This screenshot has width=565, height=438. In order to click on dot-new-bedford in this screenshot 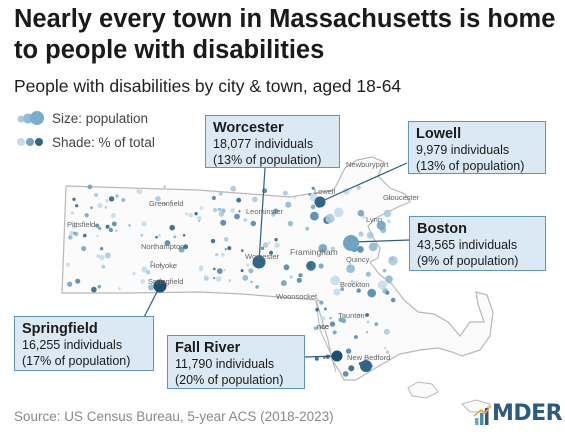, I will do `click(366, 366)`.